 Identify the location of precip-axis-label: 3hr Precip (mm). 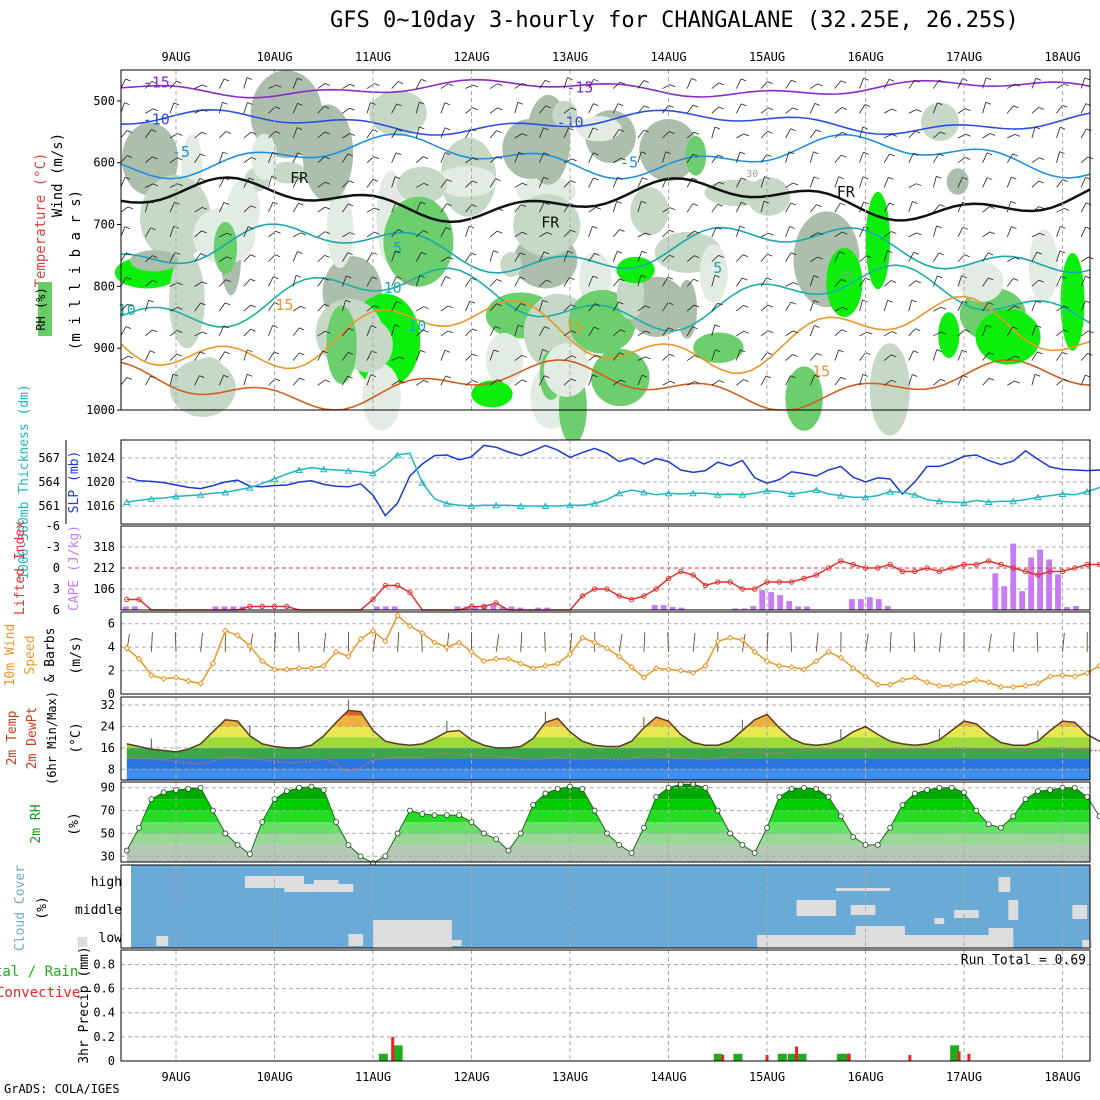
(84, 1004).